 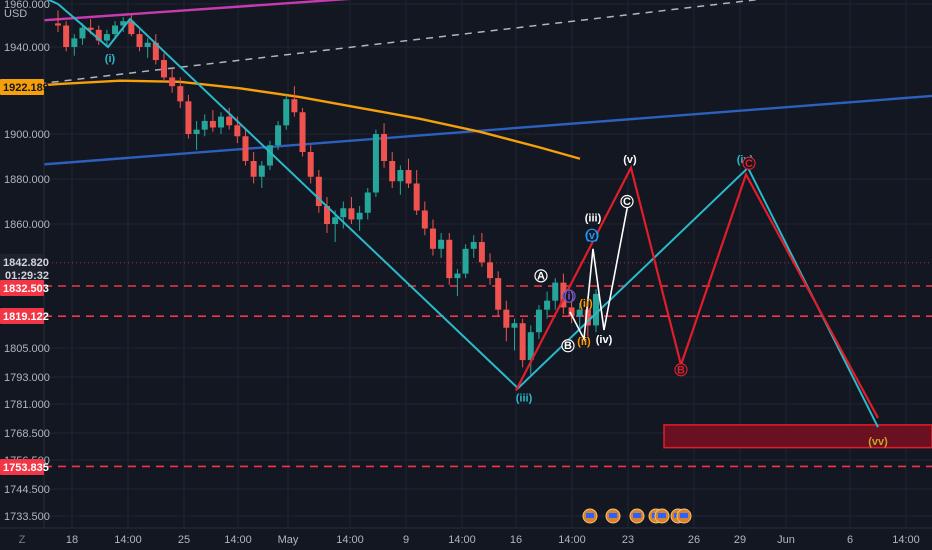 What do you see at coordinates (27, 434) in the screenshot?
I see `price-tick-label: 1768.500` at bounding box center [27, 434].